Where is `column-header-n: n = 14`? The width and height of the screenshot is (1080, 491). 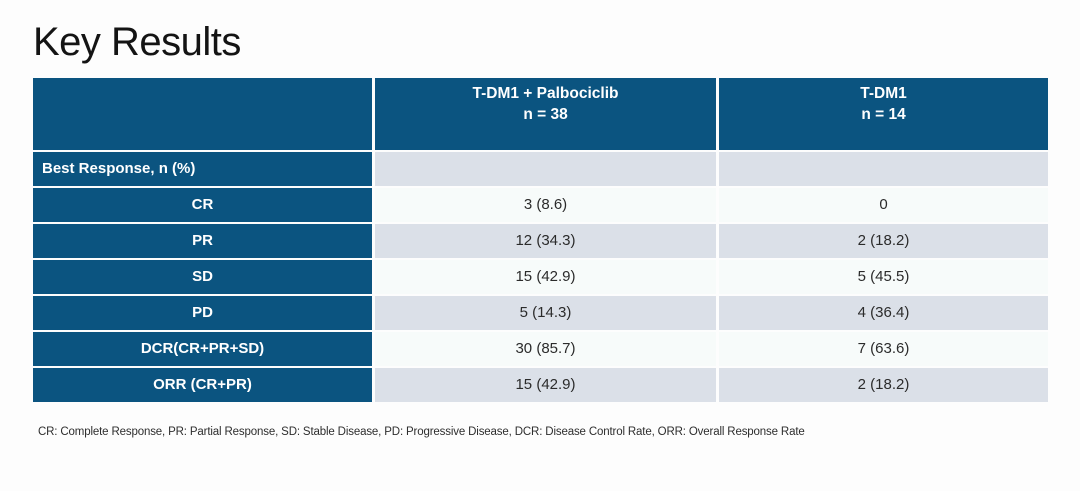 column-header-n: n = 14 is located at coordinates (883, 114).